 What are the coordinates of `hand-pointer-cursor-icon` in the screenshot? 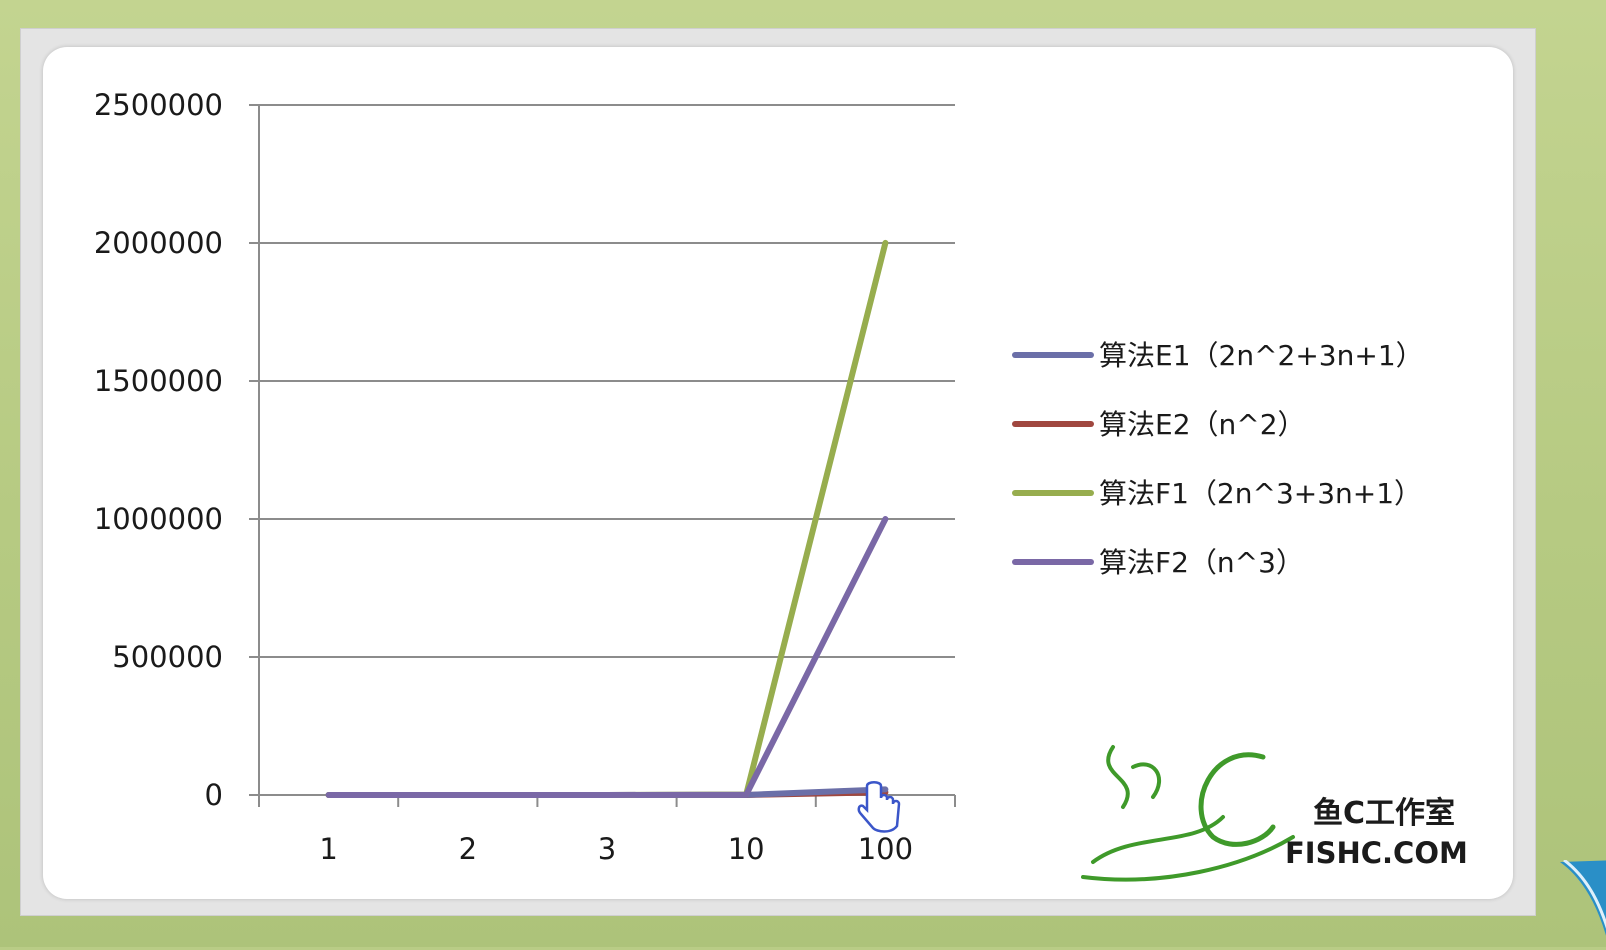 It's located at (879, 807).